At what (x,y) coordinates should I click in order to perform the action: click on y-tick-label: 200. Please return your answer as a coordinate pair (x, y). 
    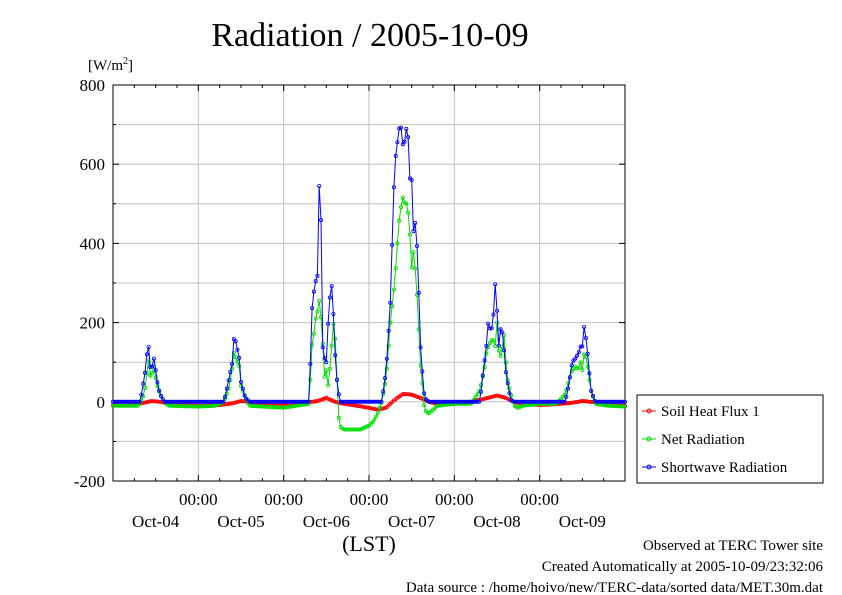
    Looking at the image, I should click on (93, 323).